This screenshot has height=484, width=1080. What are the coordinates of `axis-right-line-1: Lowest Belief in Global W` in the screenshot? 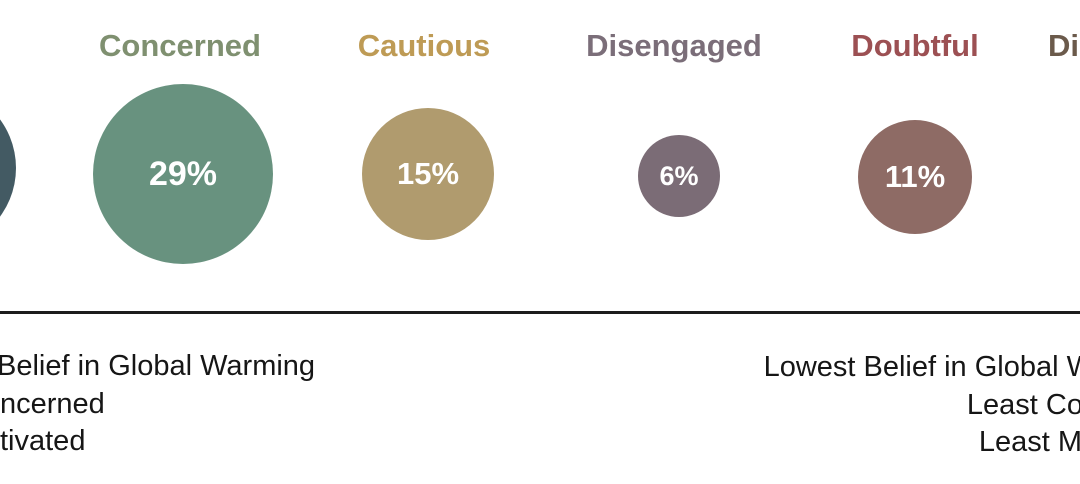 It's located at (921, 367).